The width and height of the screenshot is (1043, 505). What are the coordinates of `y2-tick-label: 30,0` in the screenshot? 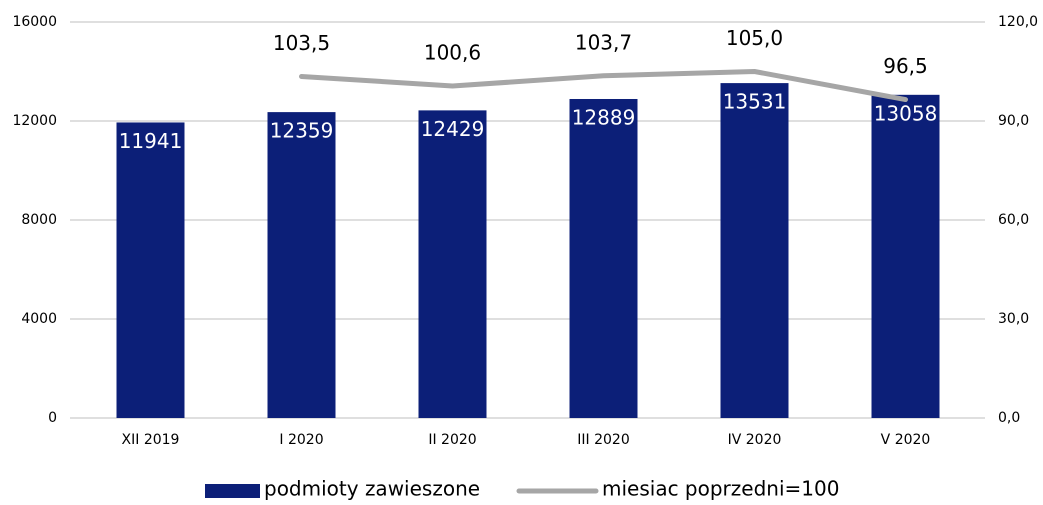 It's located at (1013, 319).